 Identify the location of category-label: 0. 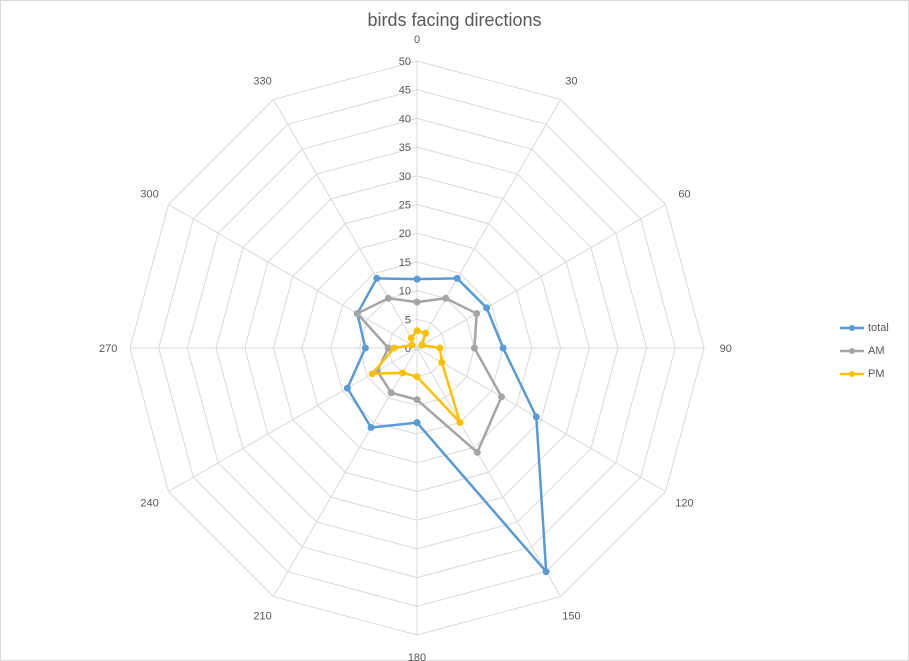
(417, 40).